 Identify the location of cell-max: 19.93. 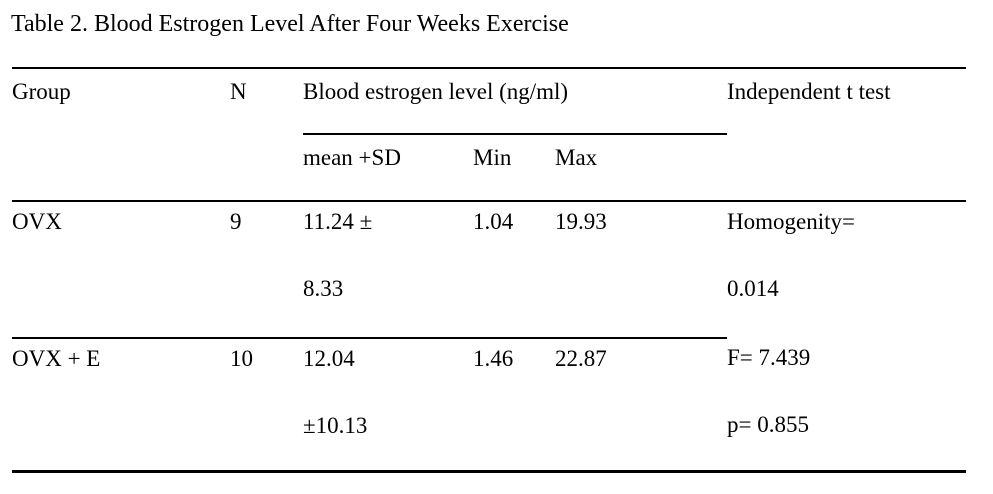
(641, 270).